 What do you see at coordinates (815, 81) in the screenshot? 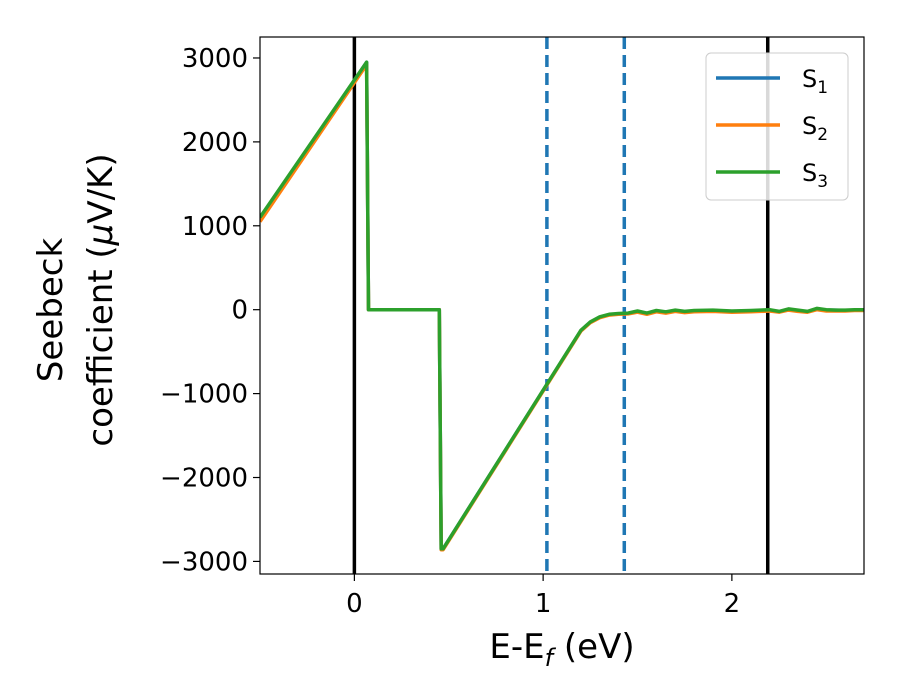
I see `legend-label-S1: S1` at bounding box center [815, 81].